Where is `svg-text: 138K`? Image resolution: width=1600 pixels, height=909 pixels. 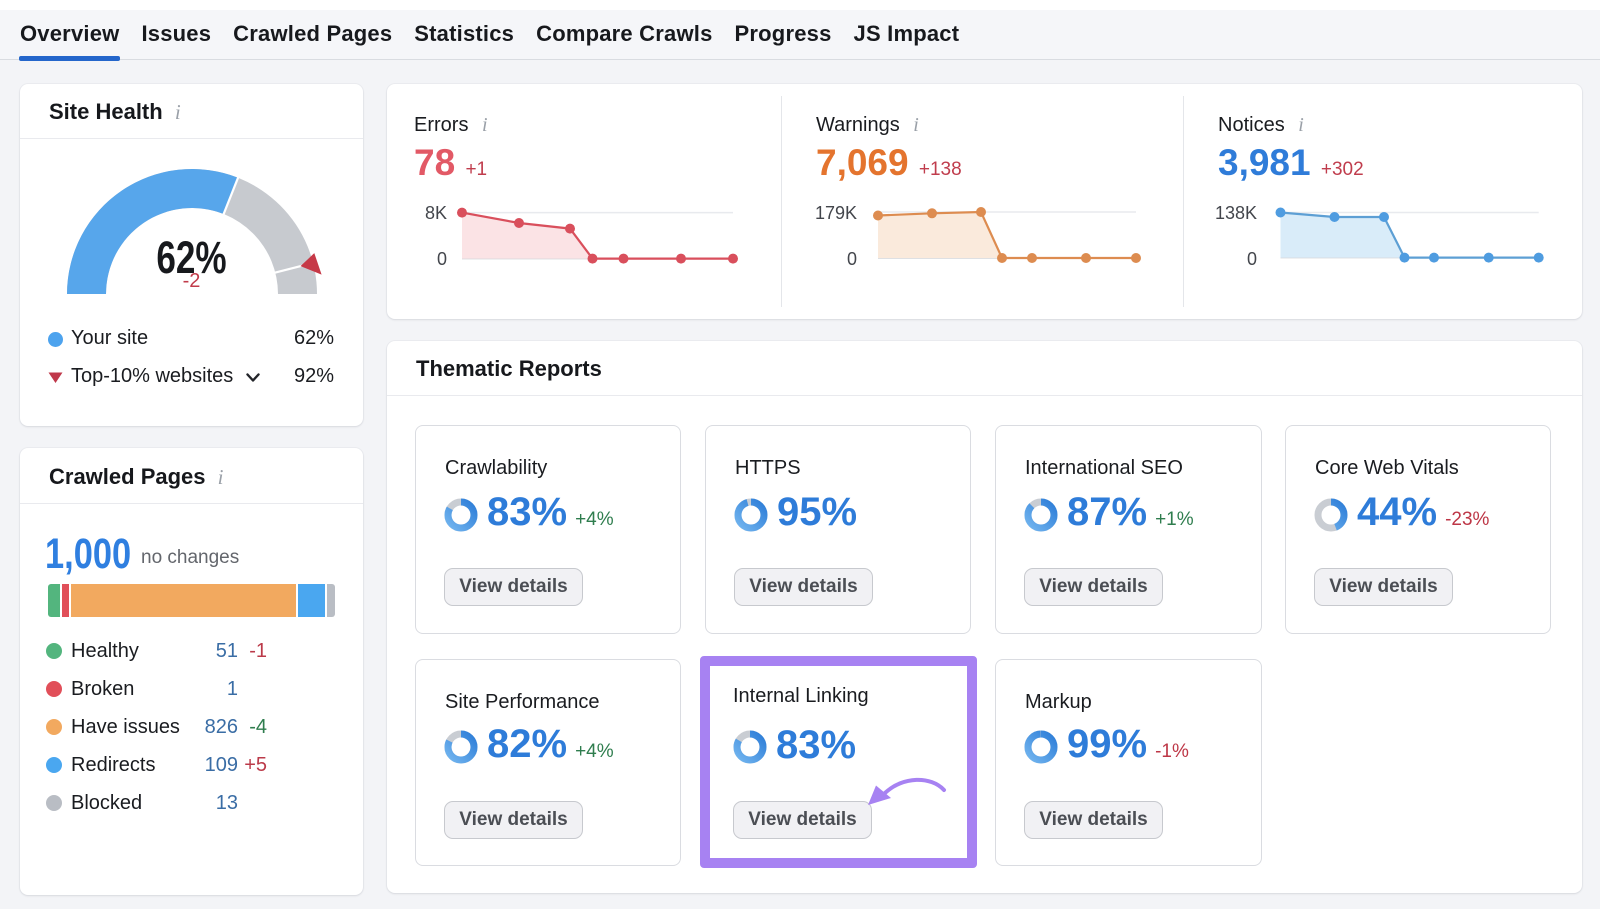
svg-text: 138K is located at coordinates (1236, 213).